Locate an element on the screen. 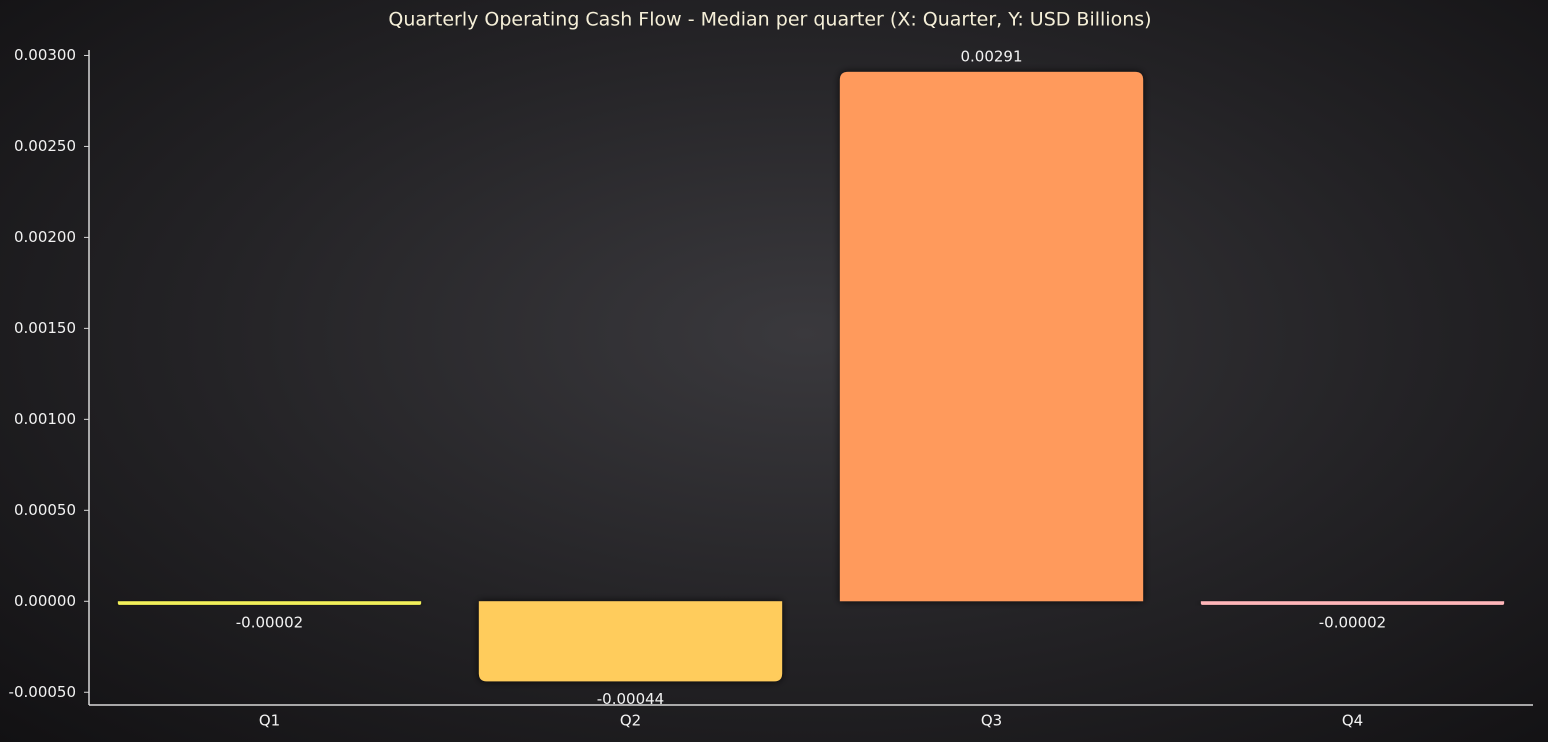 The image size is (1548, 742). y-tick-label: 0.00150 is located at coordinates (45, 328).